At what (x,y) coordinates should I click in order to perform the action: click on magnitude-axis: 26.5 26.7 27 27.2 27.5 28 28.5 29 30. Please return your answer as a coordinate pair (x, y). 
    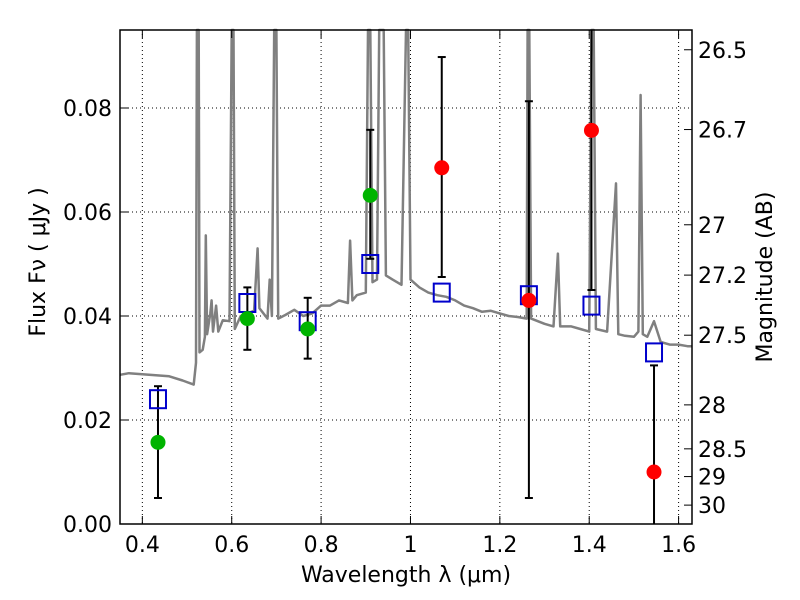
    Looking at the image, I should click on (715, 279).